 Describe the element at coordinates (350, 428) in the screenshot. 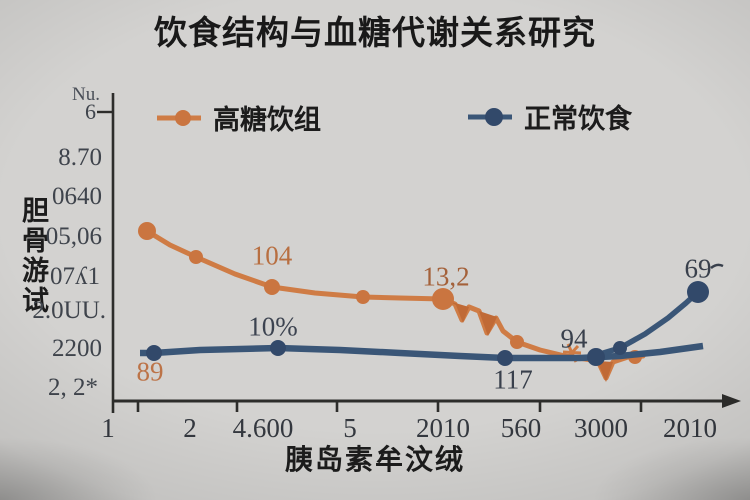

I see `x-axis-tick-label-3: 5` at that location.